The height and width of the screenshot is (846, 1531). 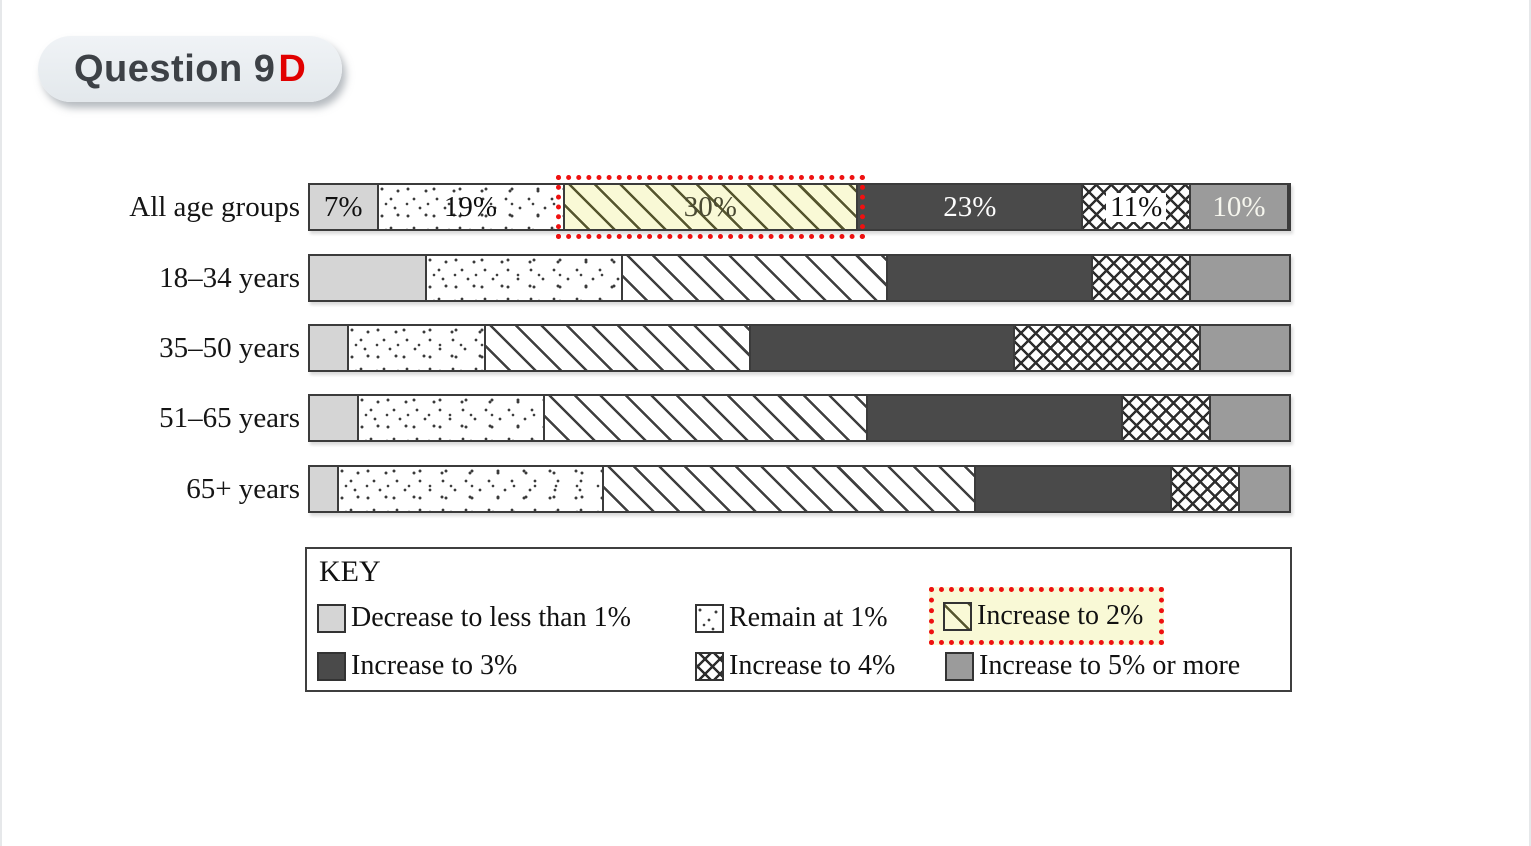 I want to click on key-swatch-solid-dark, so click(x=331, y=666).